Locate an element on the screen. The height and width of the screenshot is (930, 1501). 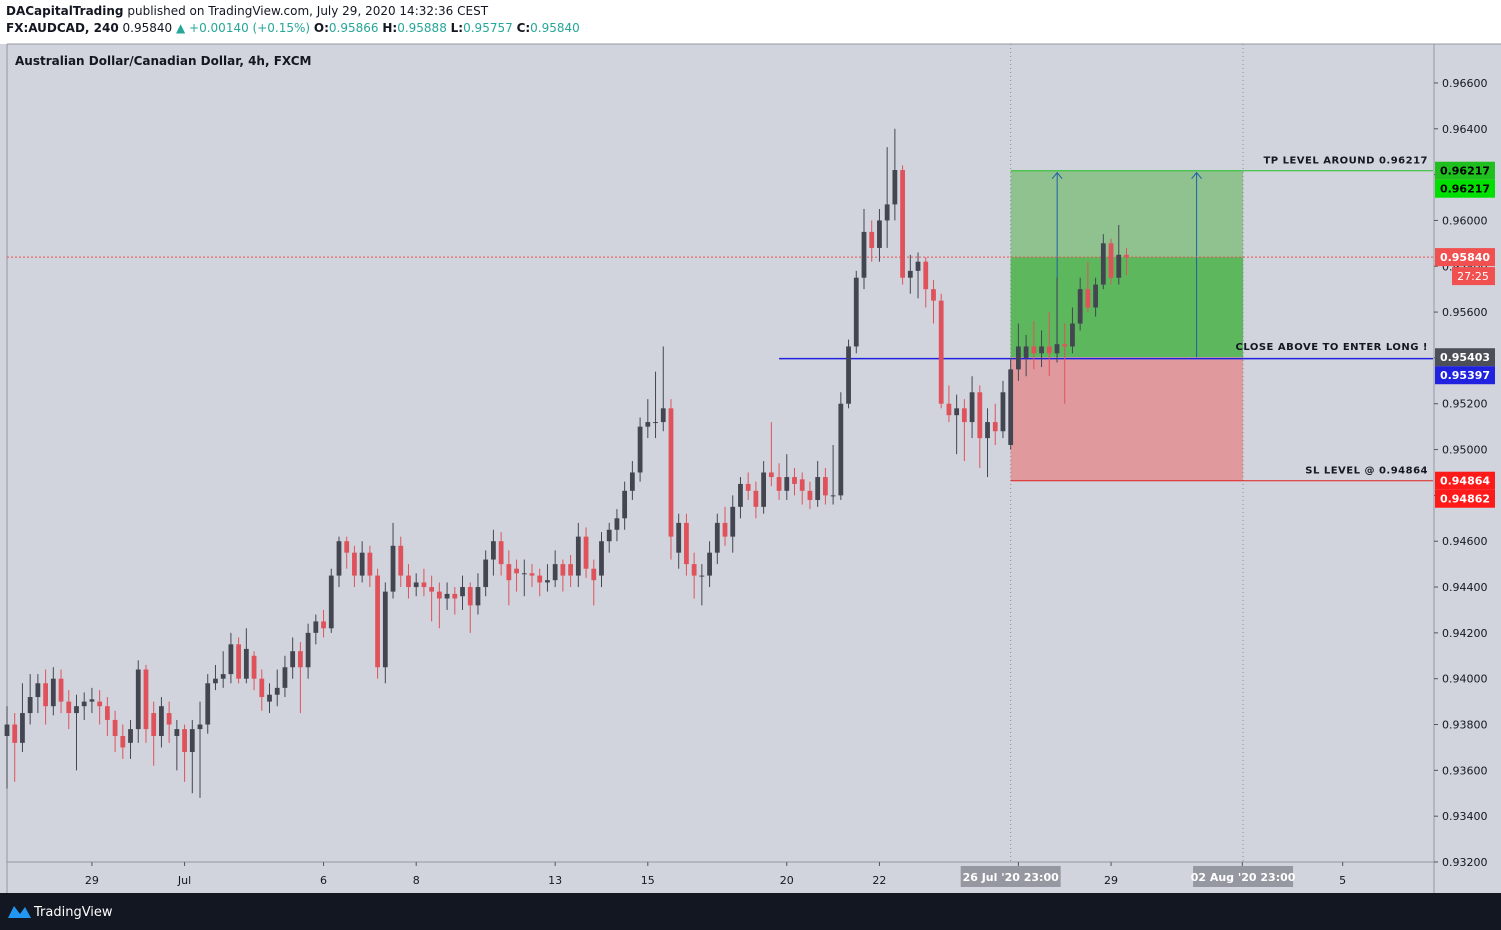
y-tick-label: 0.94400 is located at coordinates (1465, 587).